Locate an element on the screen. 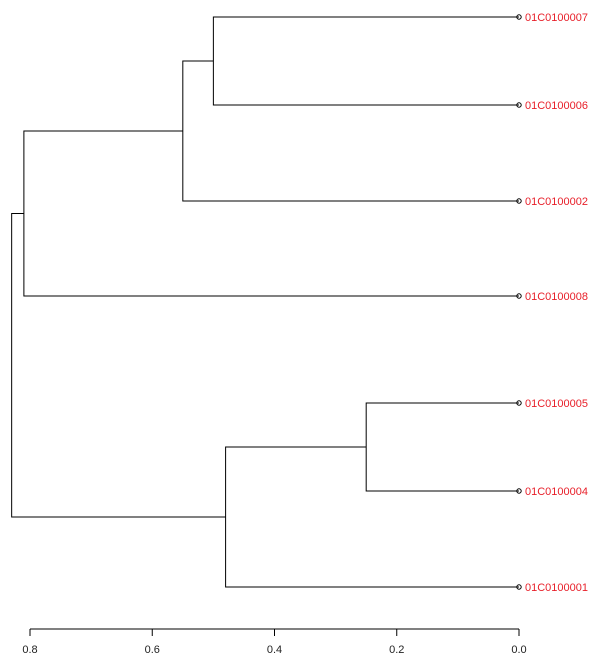 This screenshot has height=666, width=600. leaf-label: 01C0100002 is located at coordinates (556, 202).